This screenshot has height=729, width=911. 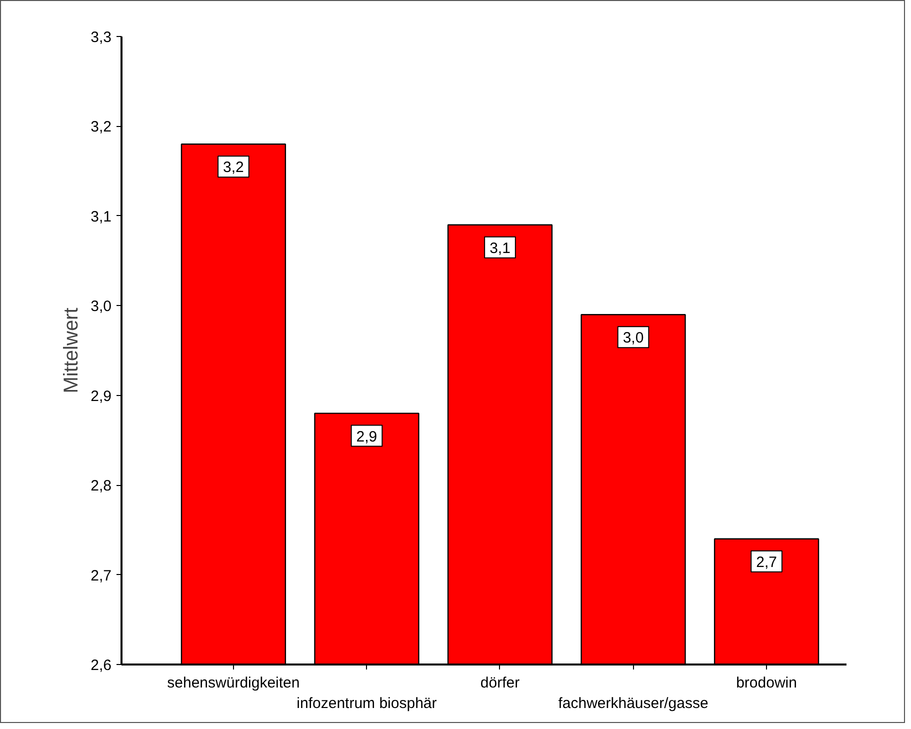 What do you see at coordinates (366, 703) in the screenshot?
I see `x-tick-label: infozentrum biosphär` at bounding box center [366, 703].